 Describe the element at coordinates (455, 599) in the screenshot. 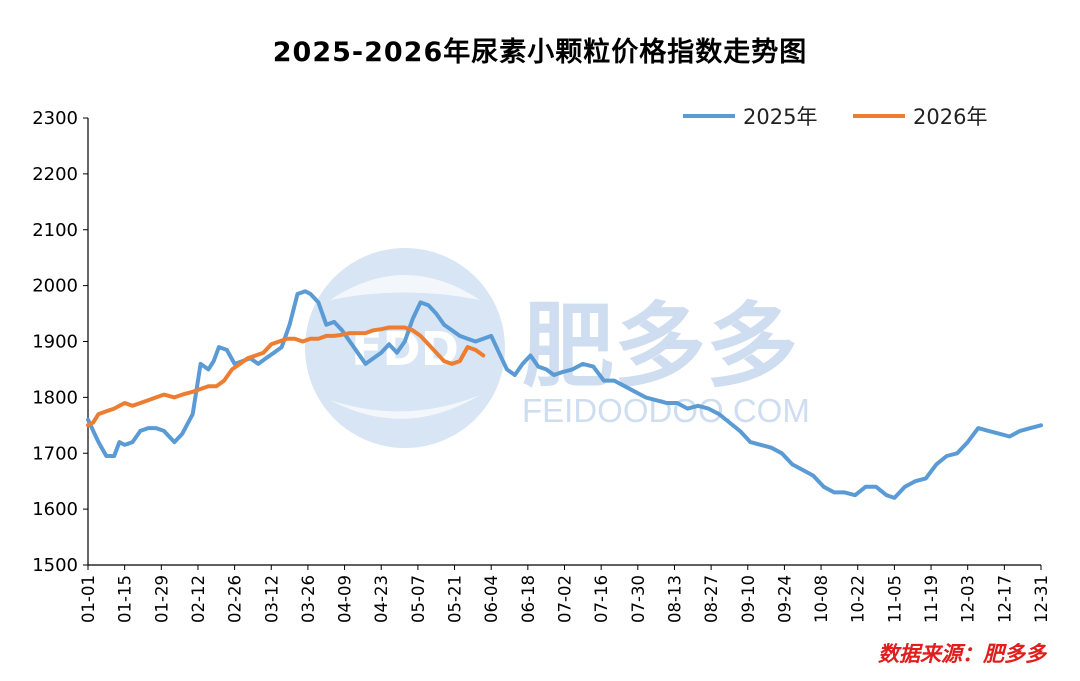

I see `x-tick-label: 05-21` at that location.